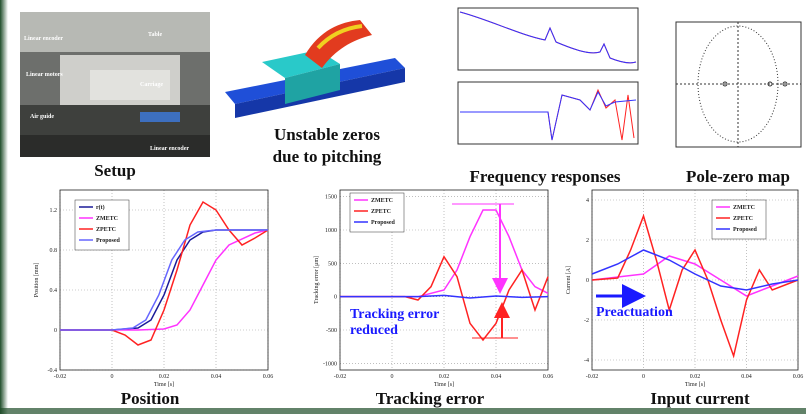 The height and width of the screenshot is (414, 806). What do you see at coordinates (54, 291) in the screenshot?
I see `y-tick-label: 0.4` at bounding box center [54, 291].